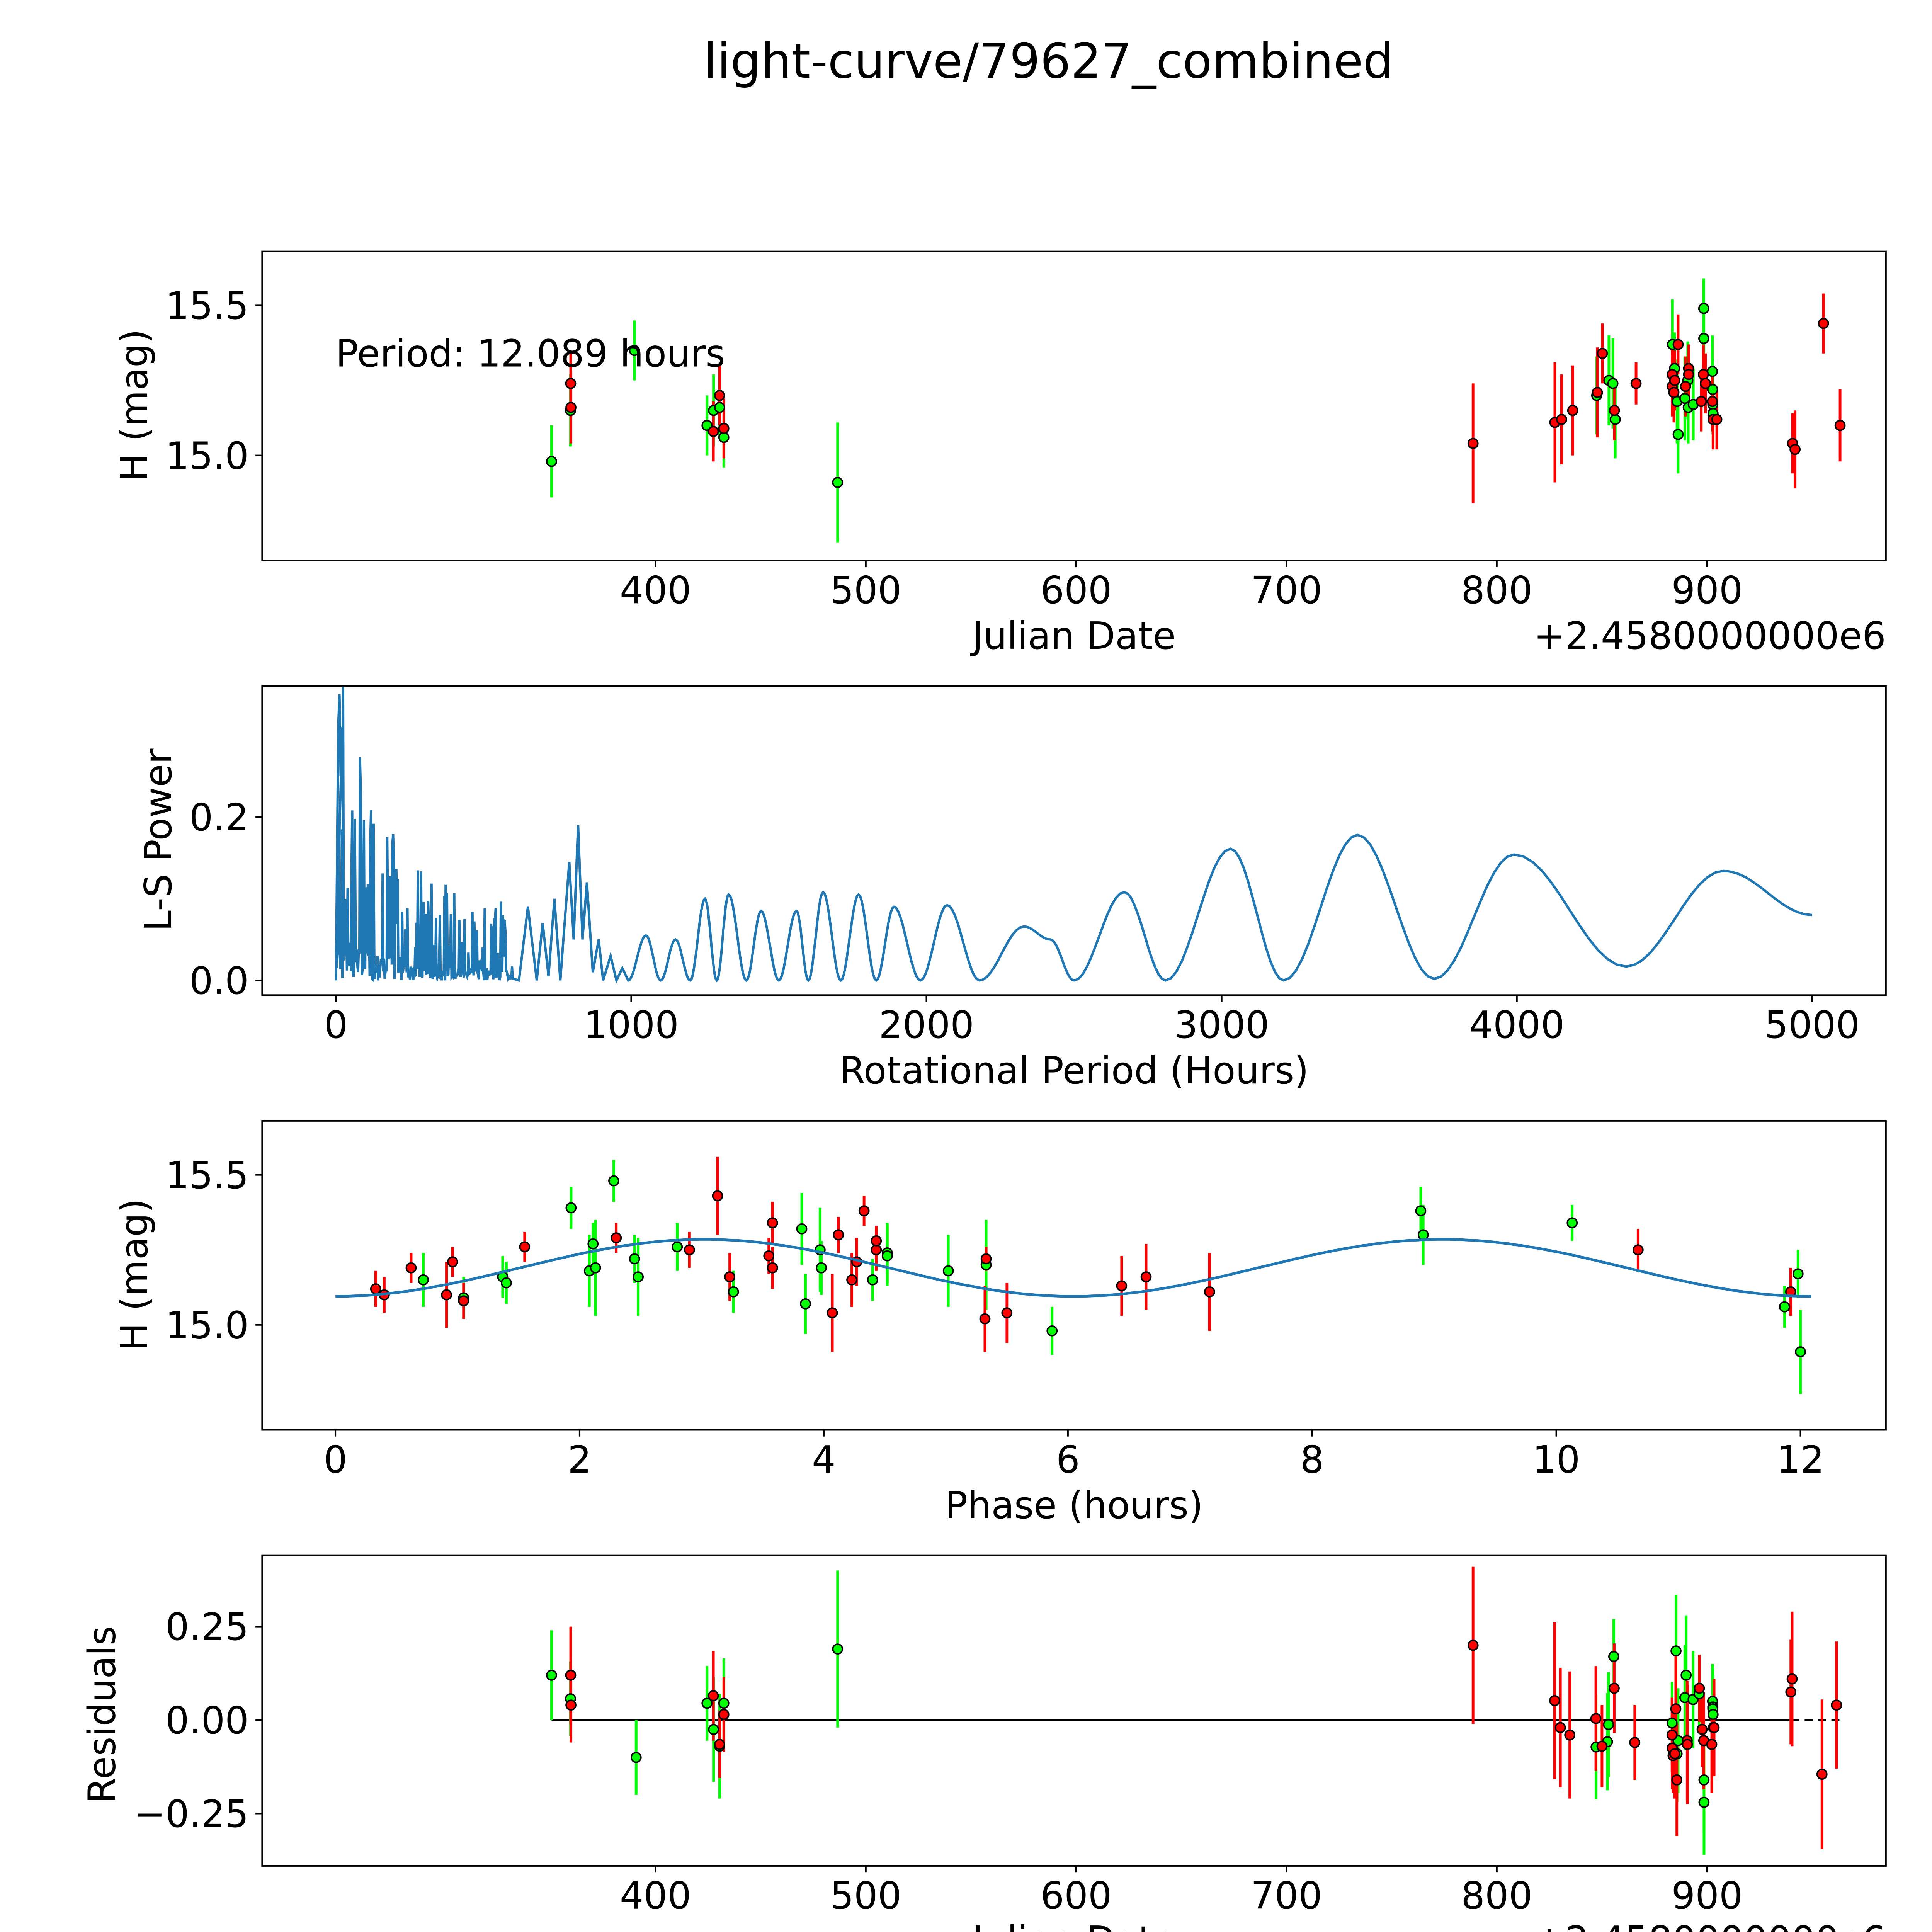  What do you see at coordinates (1710, 636) in the screenshot?
I see `light-curve-x-offset: +2.4580000000e6` at bounding box center [1710, 636].